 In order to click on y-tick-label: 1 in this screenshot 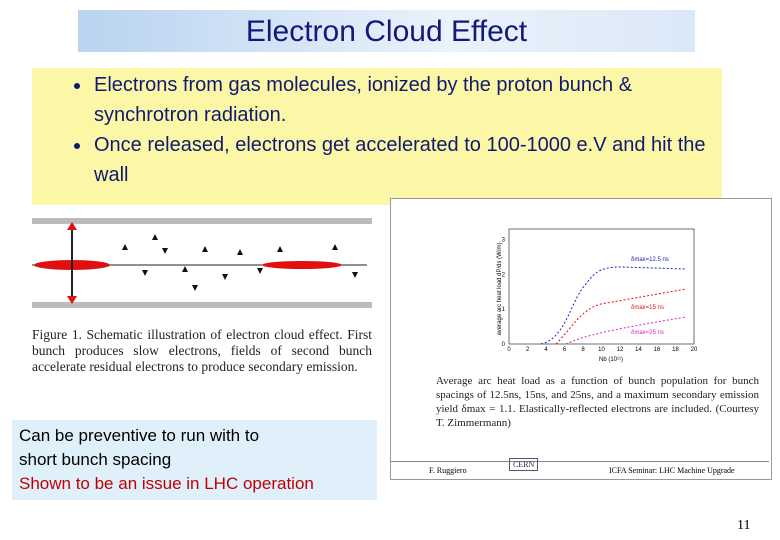, I will do `click(504, 310)`.